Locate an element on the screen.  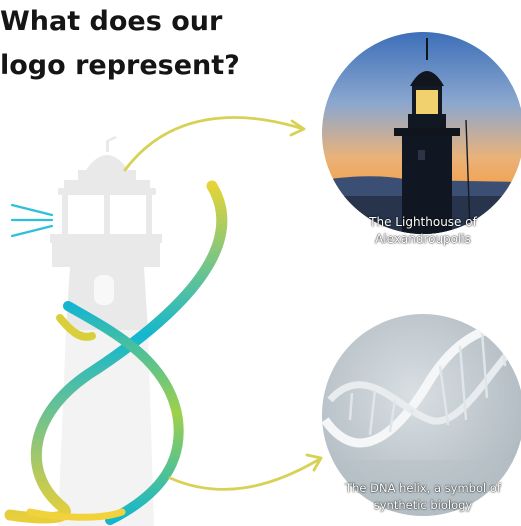
title-line-2: logo represent? is located at coordinates (120, 65).